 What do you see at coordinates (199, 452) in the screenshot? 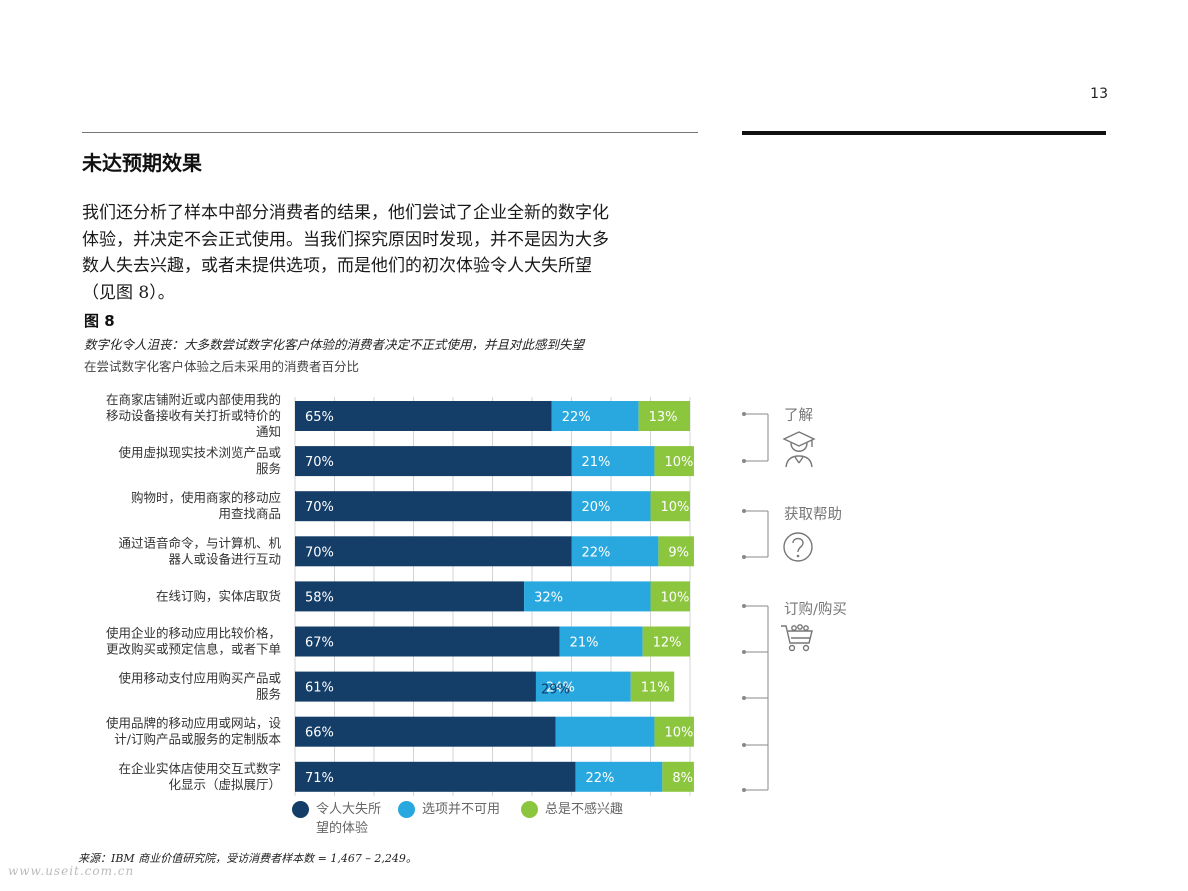
I see `category-label: 使用虚拟现实技术浏览产品或` at bounding box center [199, 452].